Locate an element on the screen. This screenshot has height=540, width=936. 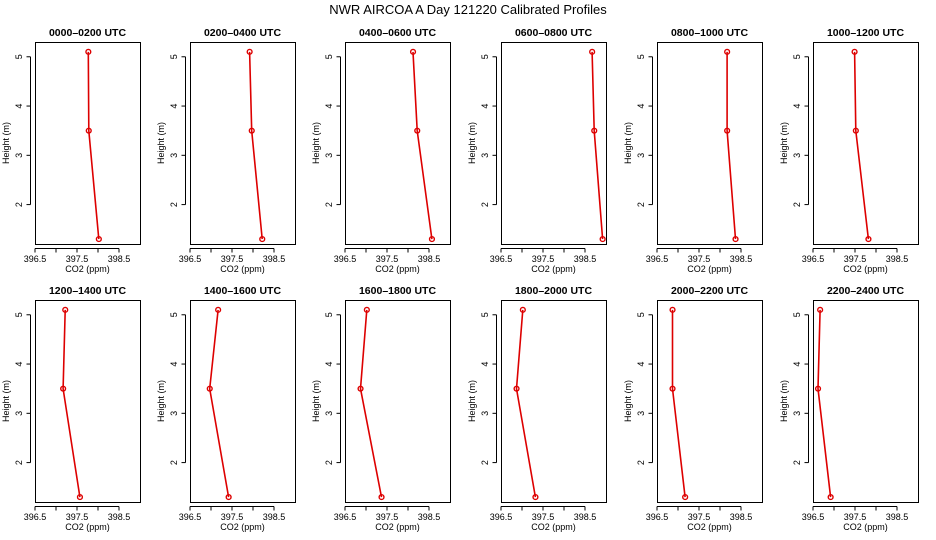
panel-title: 0400–0600 UTC is located at coordinates (397, 33).